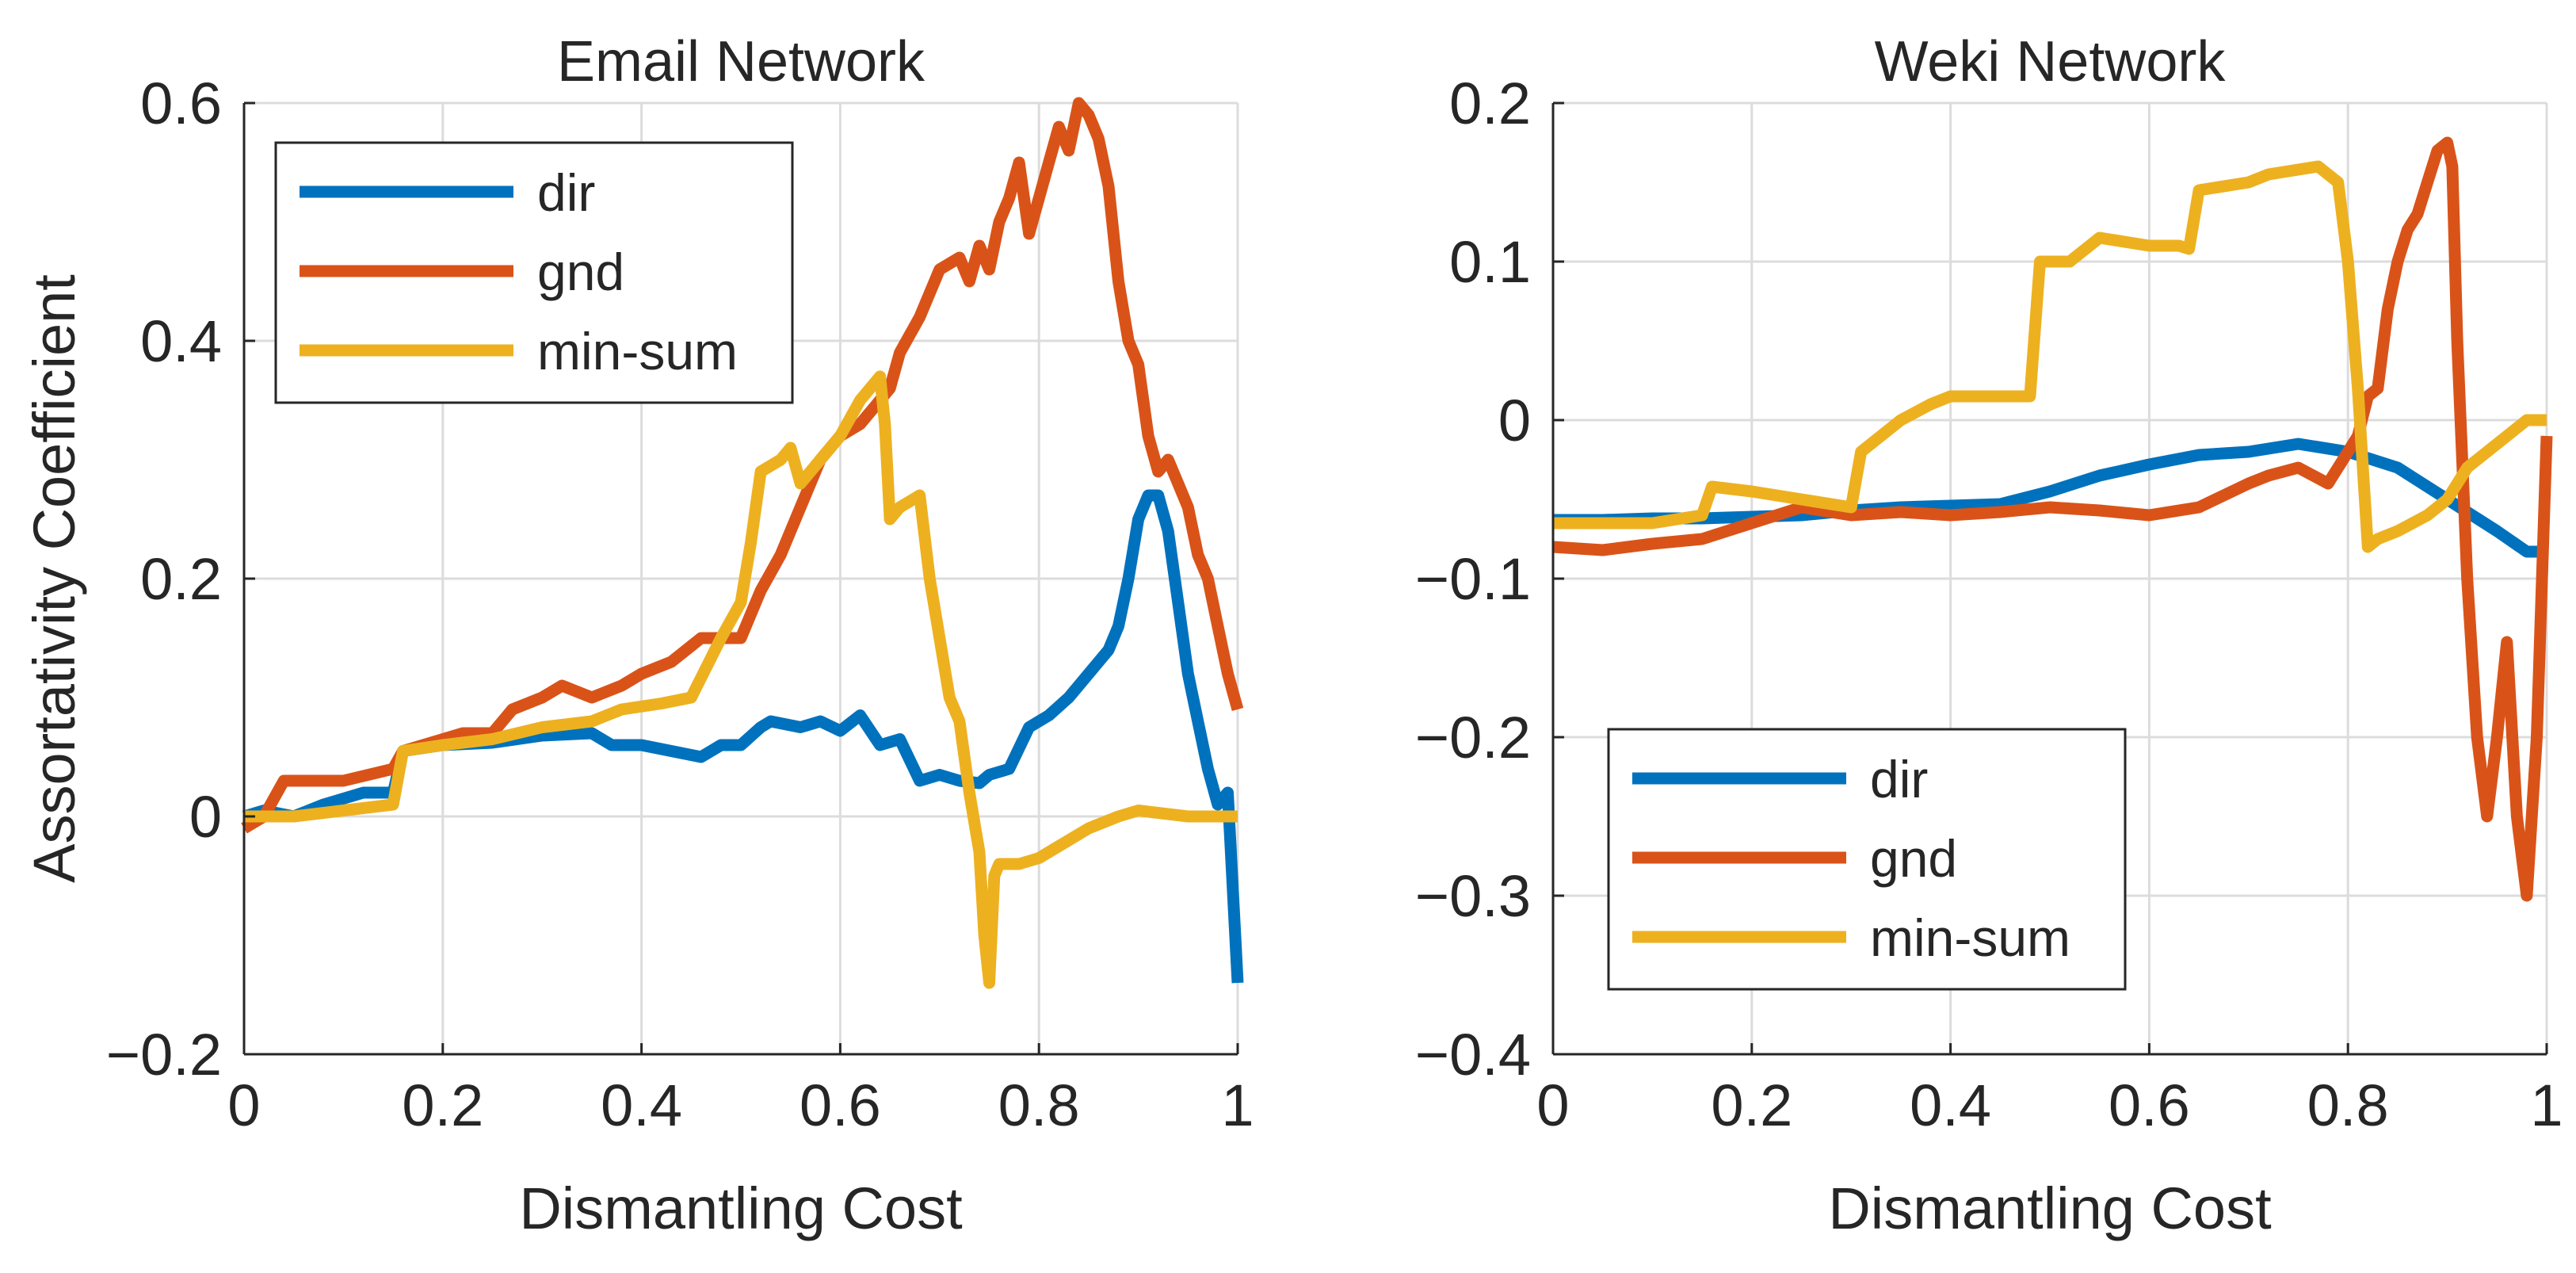 Image resolution: width=2576 pixels, height=1273 pixels. What do you see at coordinates (1473, 896) in the screenshot?
I see `y-tick-label: −0.3` at bounding box center [1473, 896].